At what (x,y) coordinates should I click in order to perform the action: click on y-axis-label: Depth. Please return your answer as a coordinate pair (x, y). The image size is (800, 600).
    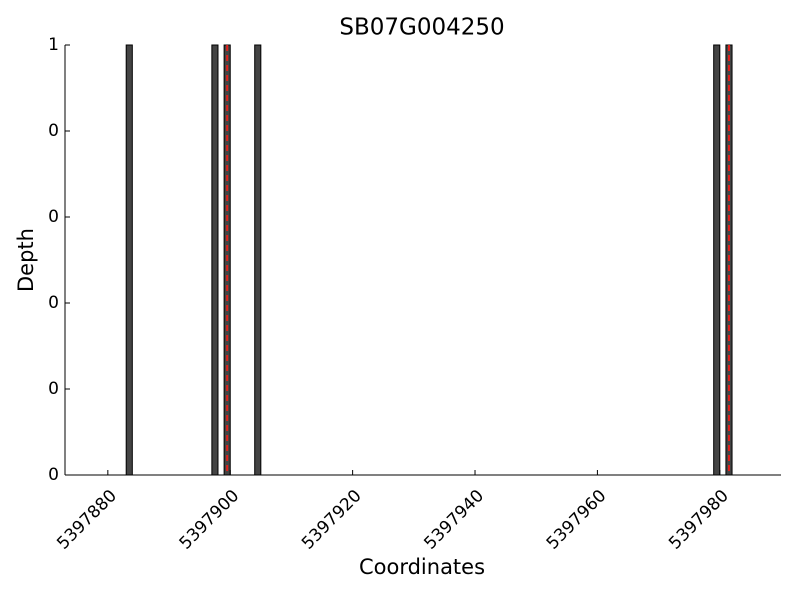
    Looking at the image, I should click on (26, 260).